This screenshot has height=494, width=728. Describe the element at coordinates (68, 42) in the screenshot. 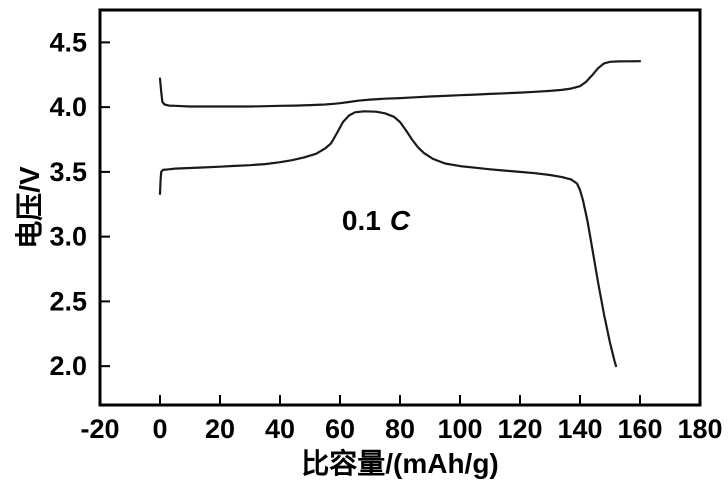

I see `y-tick-label: 4.5` at that location.